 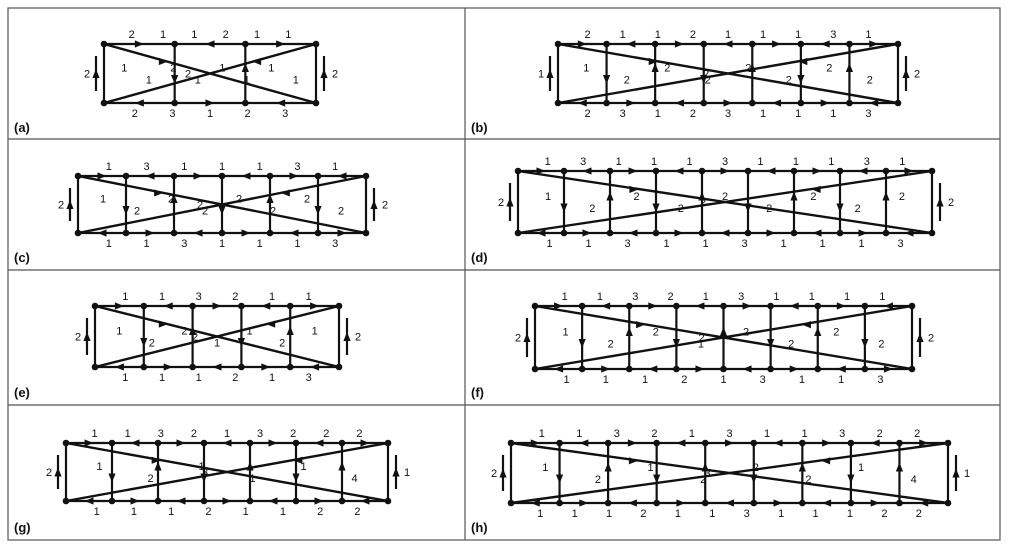 I want to click on diagonal-up, so click(x=210, y=73).